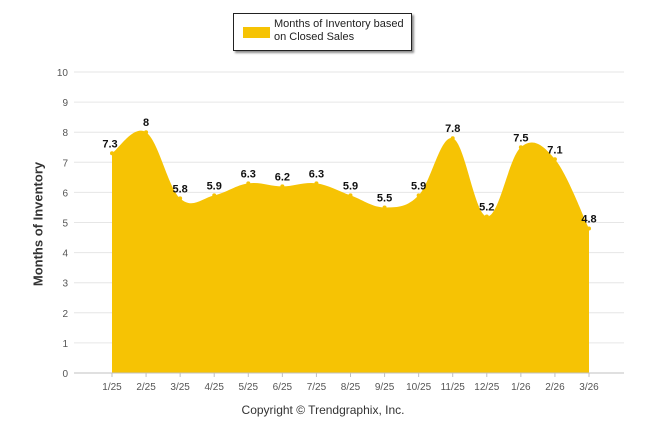 The image size is (646, 434). I want to click on data-label: 5.2, so click(486, 207).